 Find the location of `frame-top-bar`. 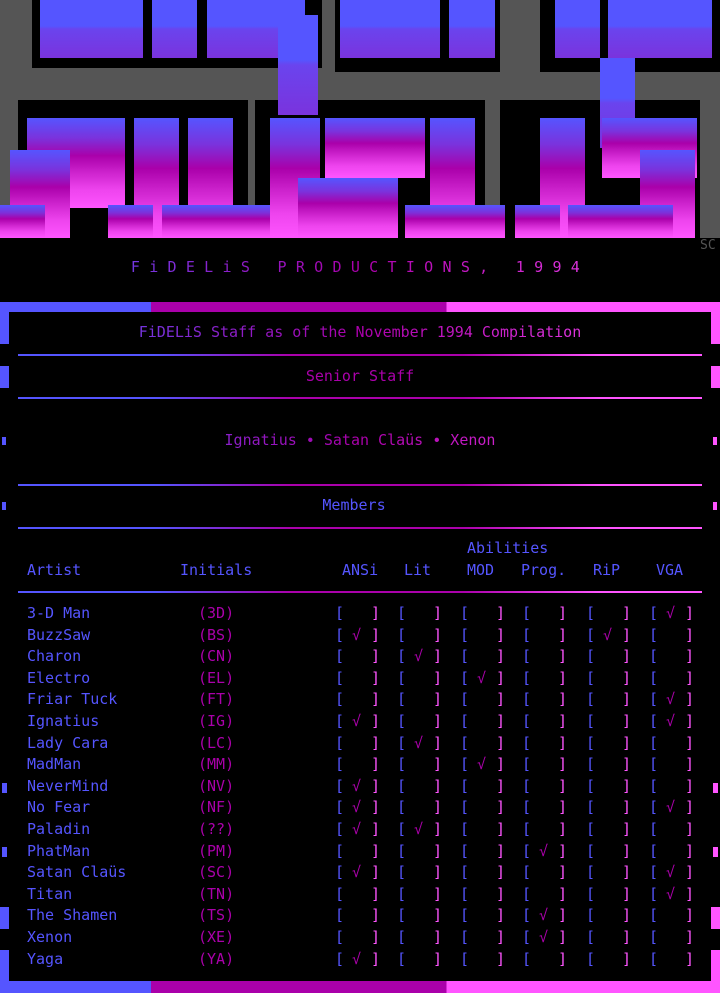

frame-top-bar is located at coordinates (360, 307).